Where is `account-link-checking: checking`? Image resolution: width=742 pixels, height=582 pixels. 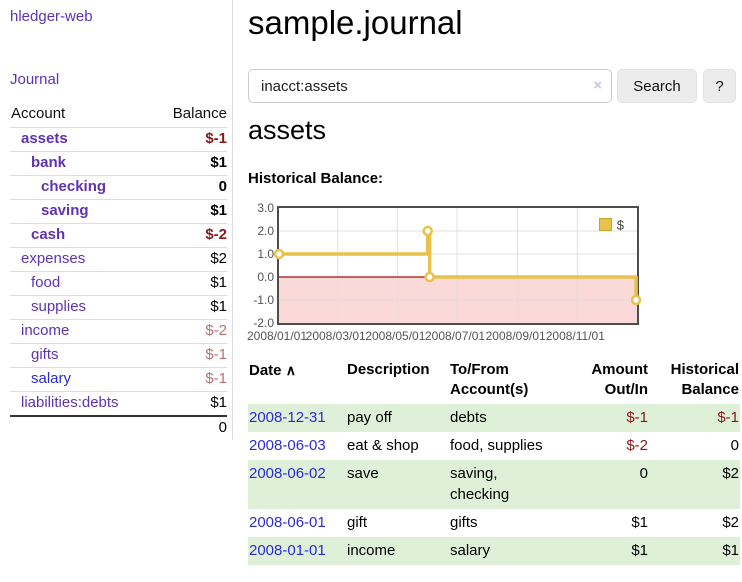
account-link-checking: checking is located at coordinates (74, 186).